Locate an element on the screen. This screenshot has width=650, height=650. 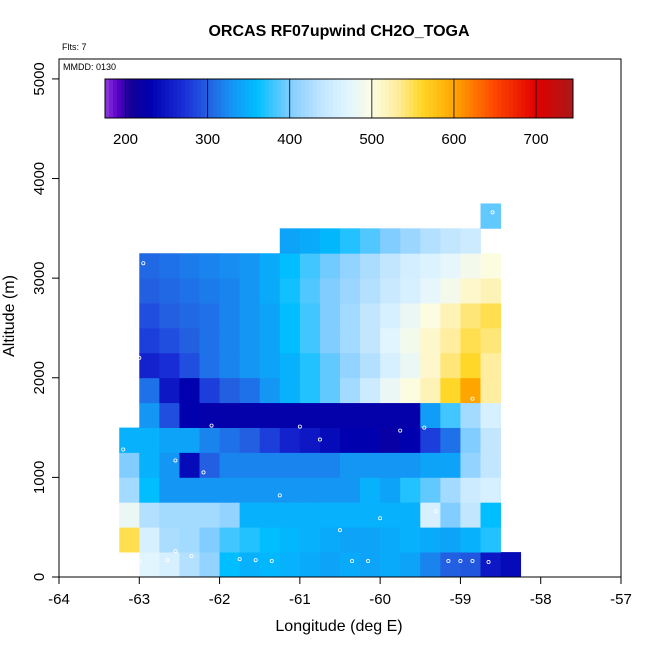
colorbar-tick-label: 600 is located at coordinates (453, 139).